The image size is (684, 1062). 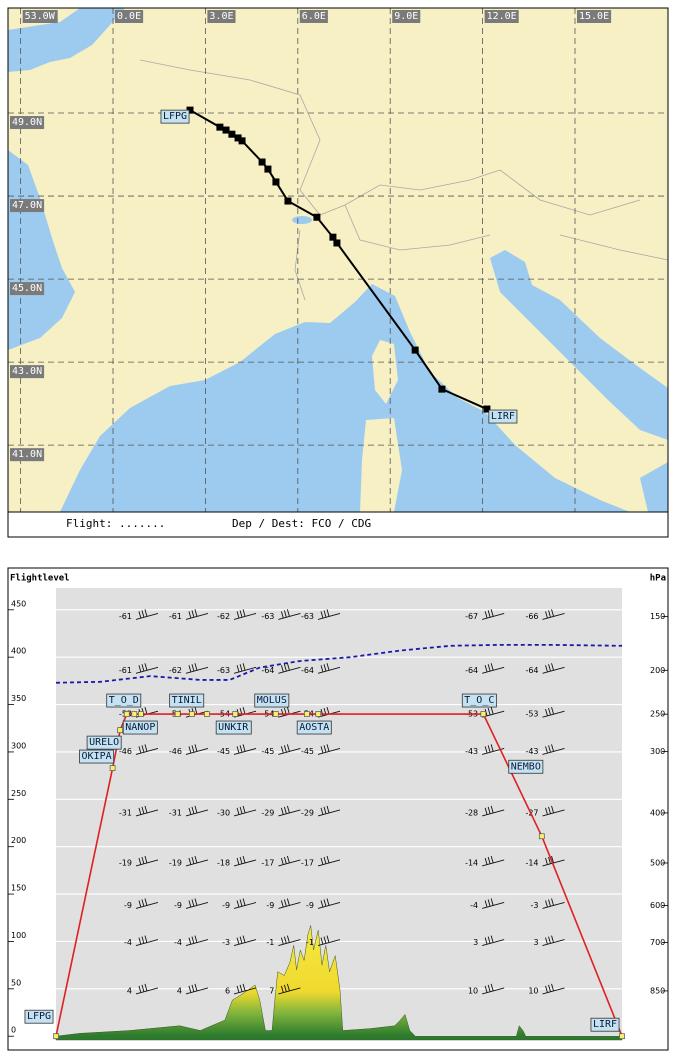 I want to click on temperature-label: -62, so click(x=175, y=670).